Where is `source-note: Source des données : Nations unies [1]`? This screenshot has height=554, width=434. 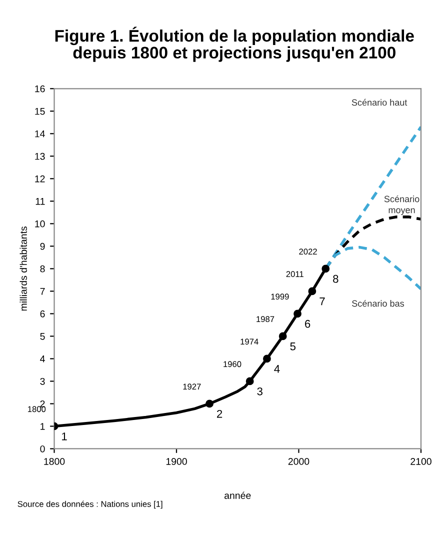 source-note: Source des données : Nations unies [1] is located at coordinates (90, 504).